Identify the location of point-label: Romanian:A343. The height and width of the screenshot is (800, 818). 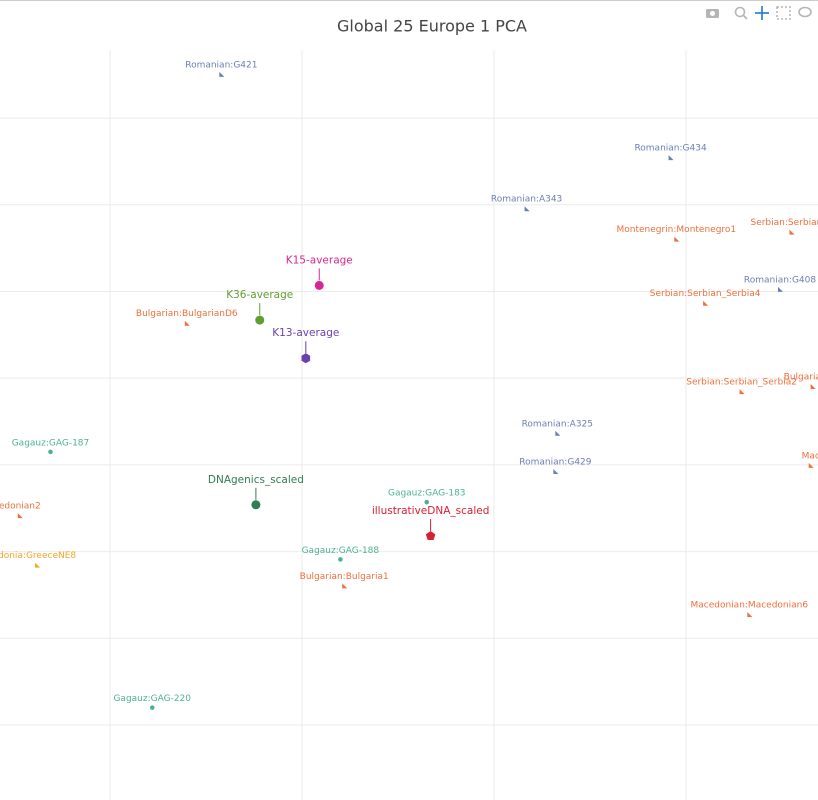
(526, 200).